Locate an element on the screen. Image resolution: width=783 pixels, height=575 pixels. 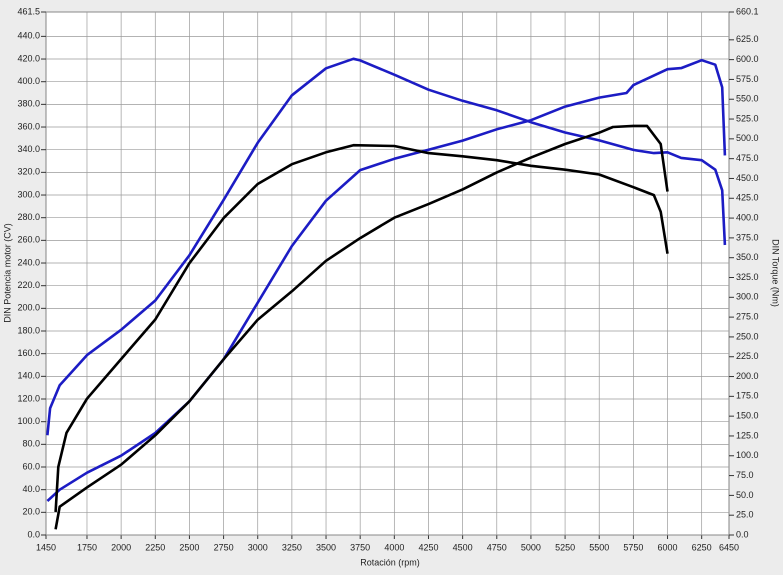
y2-tick-label: 50.0 is located at coordinates (745, 495).